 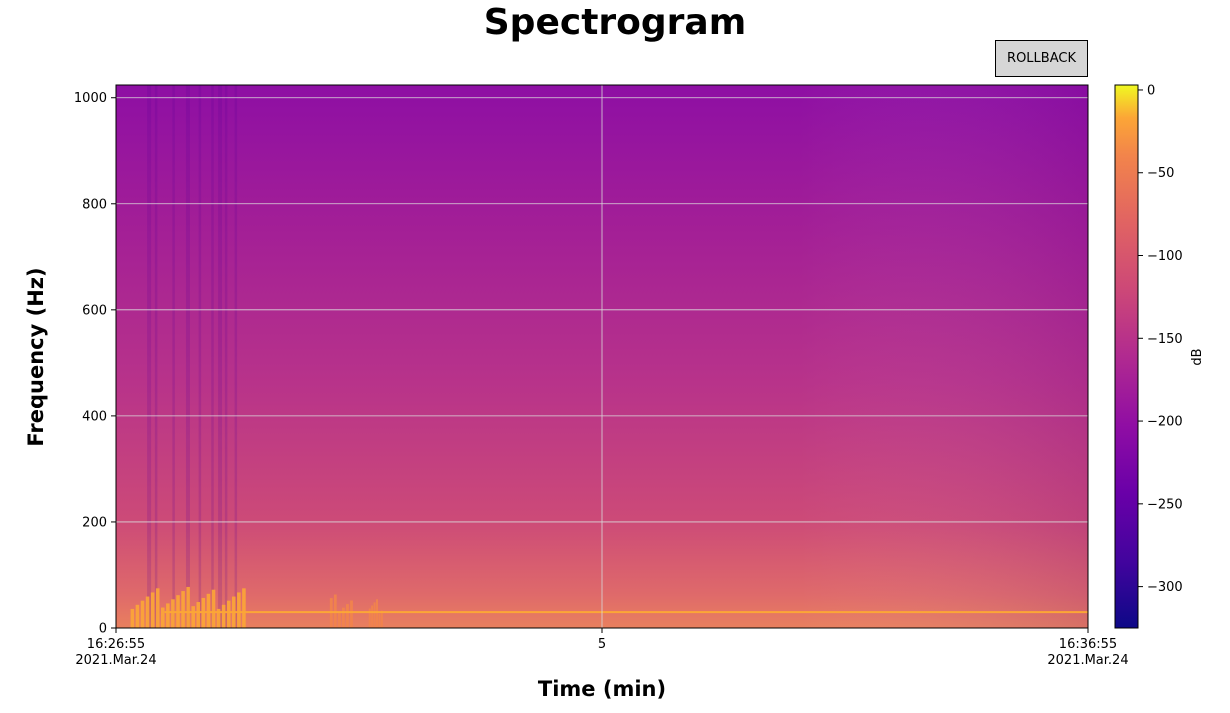 I want to click on y-axis-ticks: 0 200 400 600 800 1000, so click(x=95, y=364).